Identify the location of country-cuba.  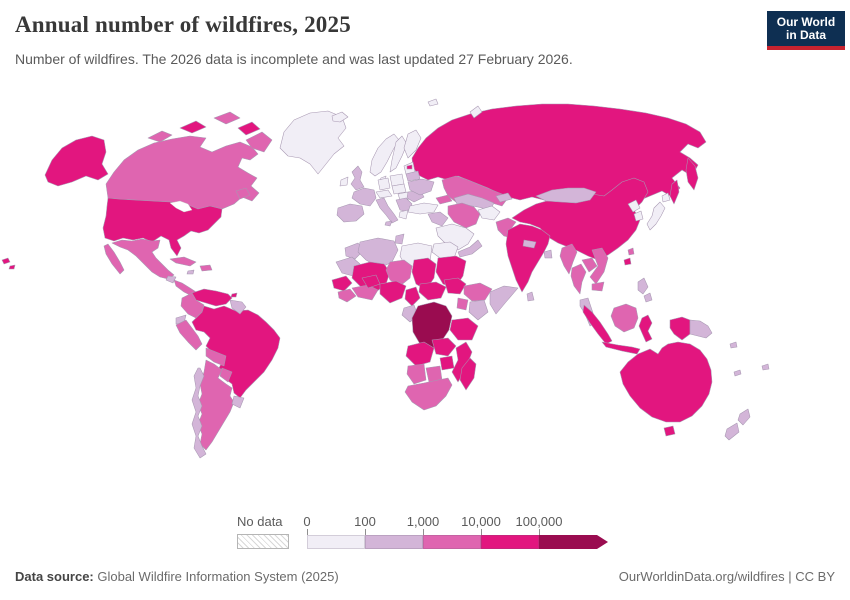
(183, 261).